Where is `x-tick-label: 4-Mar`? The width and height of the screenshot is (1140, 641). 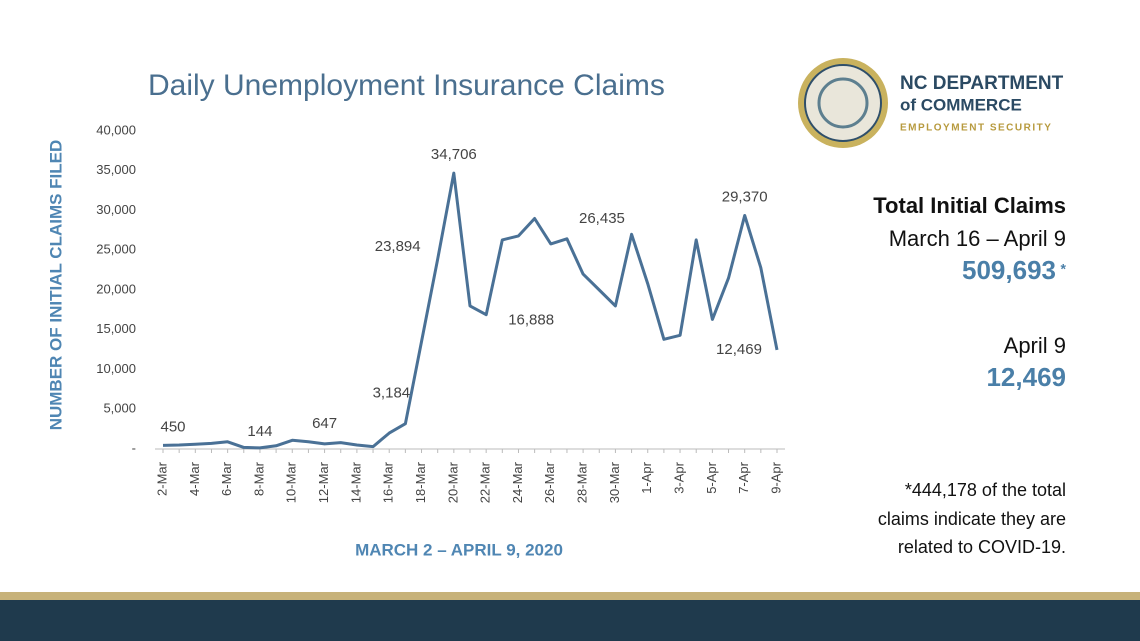 x-tick-label: 4-Mar is located at coordinates (194, 478).